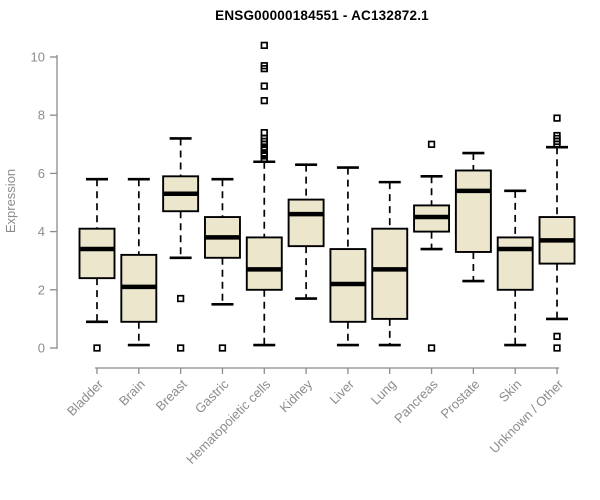 This screenshot has width=600, height=500. What do you see at coordinates (41, 173) in the screenshot?
I see `y-tick-label: 6` at bounding box center [41, 173].